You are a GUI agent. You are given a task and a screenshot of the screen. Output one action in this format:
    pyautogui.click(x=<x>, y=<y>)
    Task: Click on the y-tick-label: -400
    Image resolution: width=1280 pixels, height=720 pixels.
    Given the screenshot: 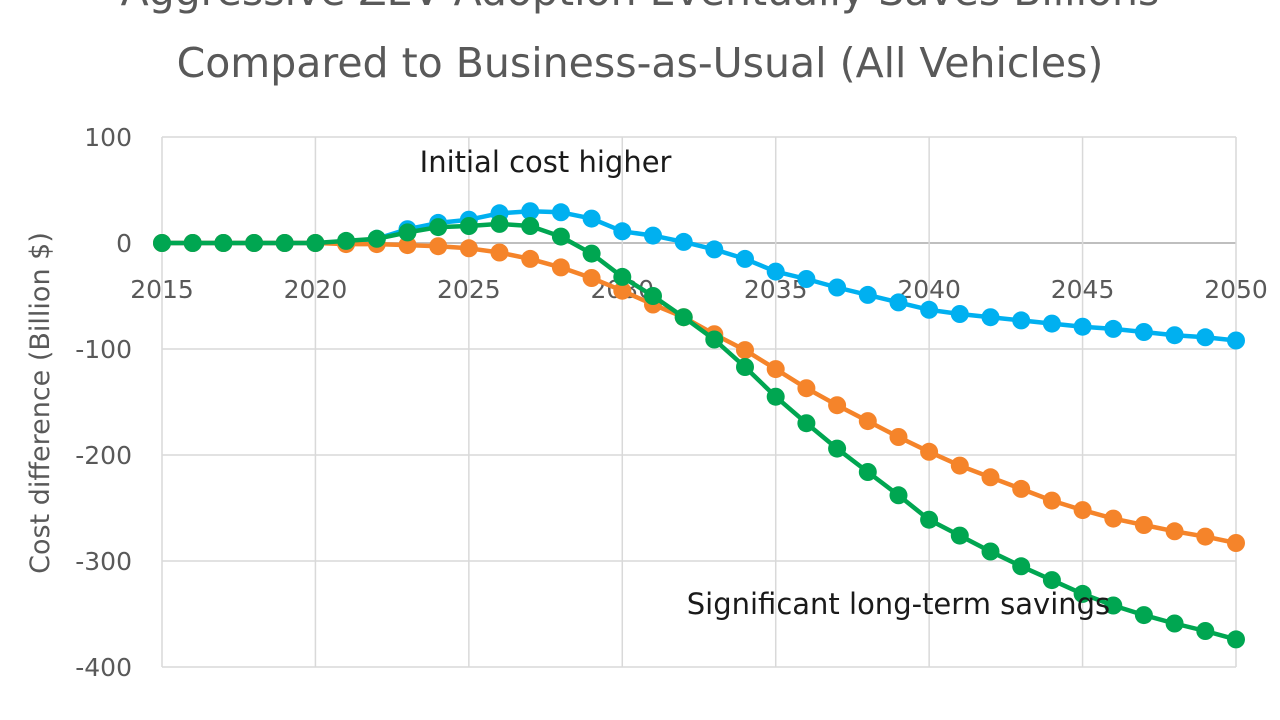 What is the action you would take?
    pyautogui.click(x=103, y=667)
    